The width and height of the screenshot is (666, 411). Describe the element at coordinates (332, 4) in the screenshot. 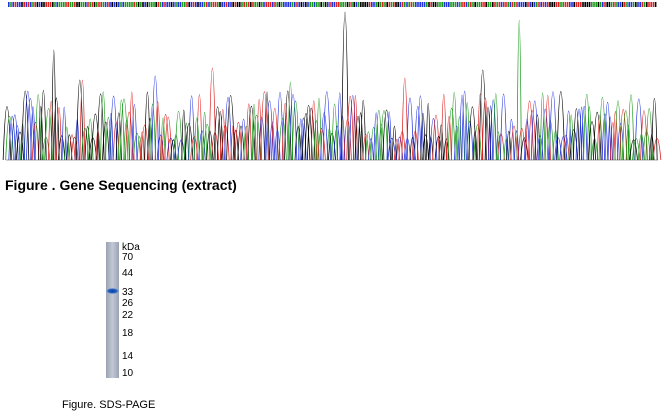

I see `sequence-text-strip` at that location.